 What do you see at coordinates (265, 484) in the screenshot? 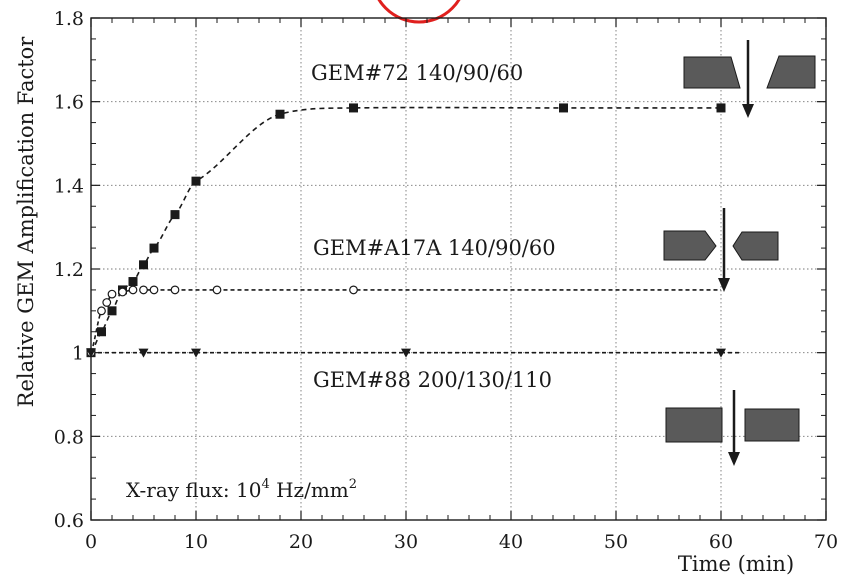
I see `annotation-exponent: 4` at bounding box center [265, 484].